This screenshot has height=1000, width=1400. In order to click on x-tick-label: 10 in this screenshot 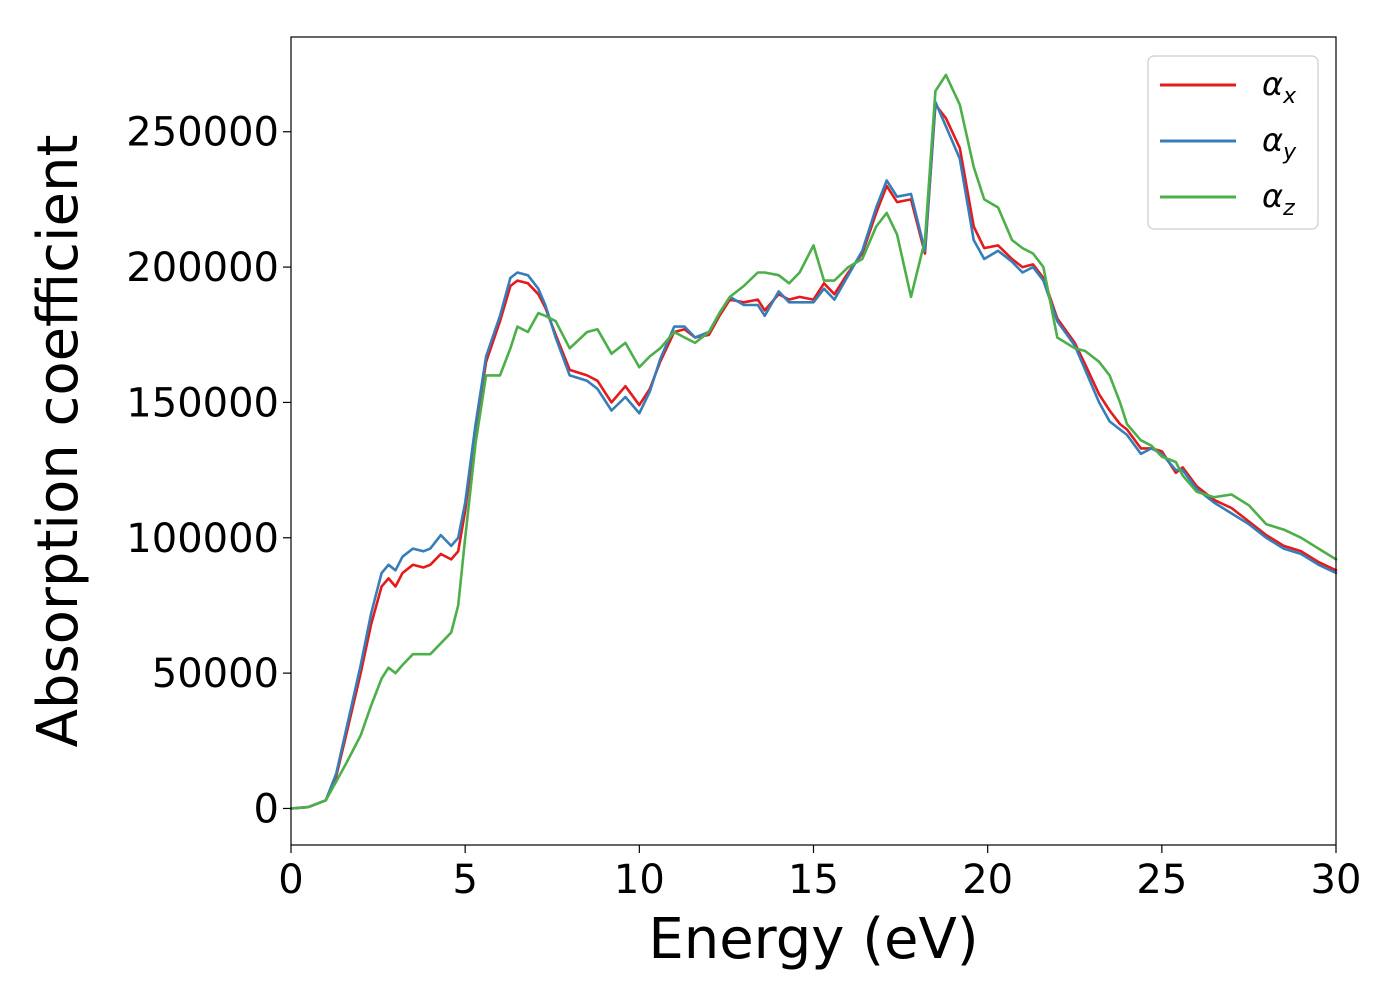, I will do `click(639, 880)`.